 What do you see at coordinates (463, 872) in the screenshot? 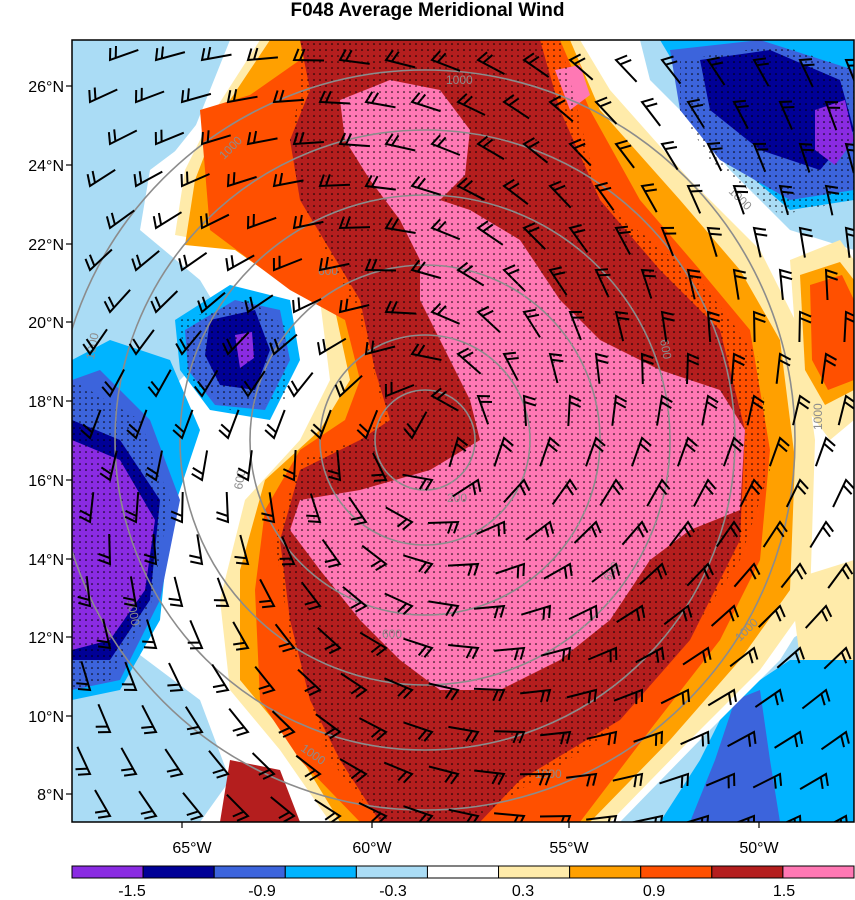
I see `colorbar` at bounding box center [463, 872].